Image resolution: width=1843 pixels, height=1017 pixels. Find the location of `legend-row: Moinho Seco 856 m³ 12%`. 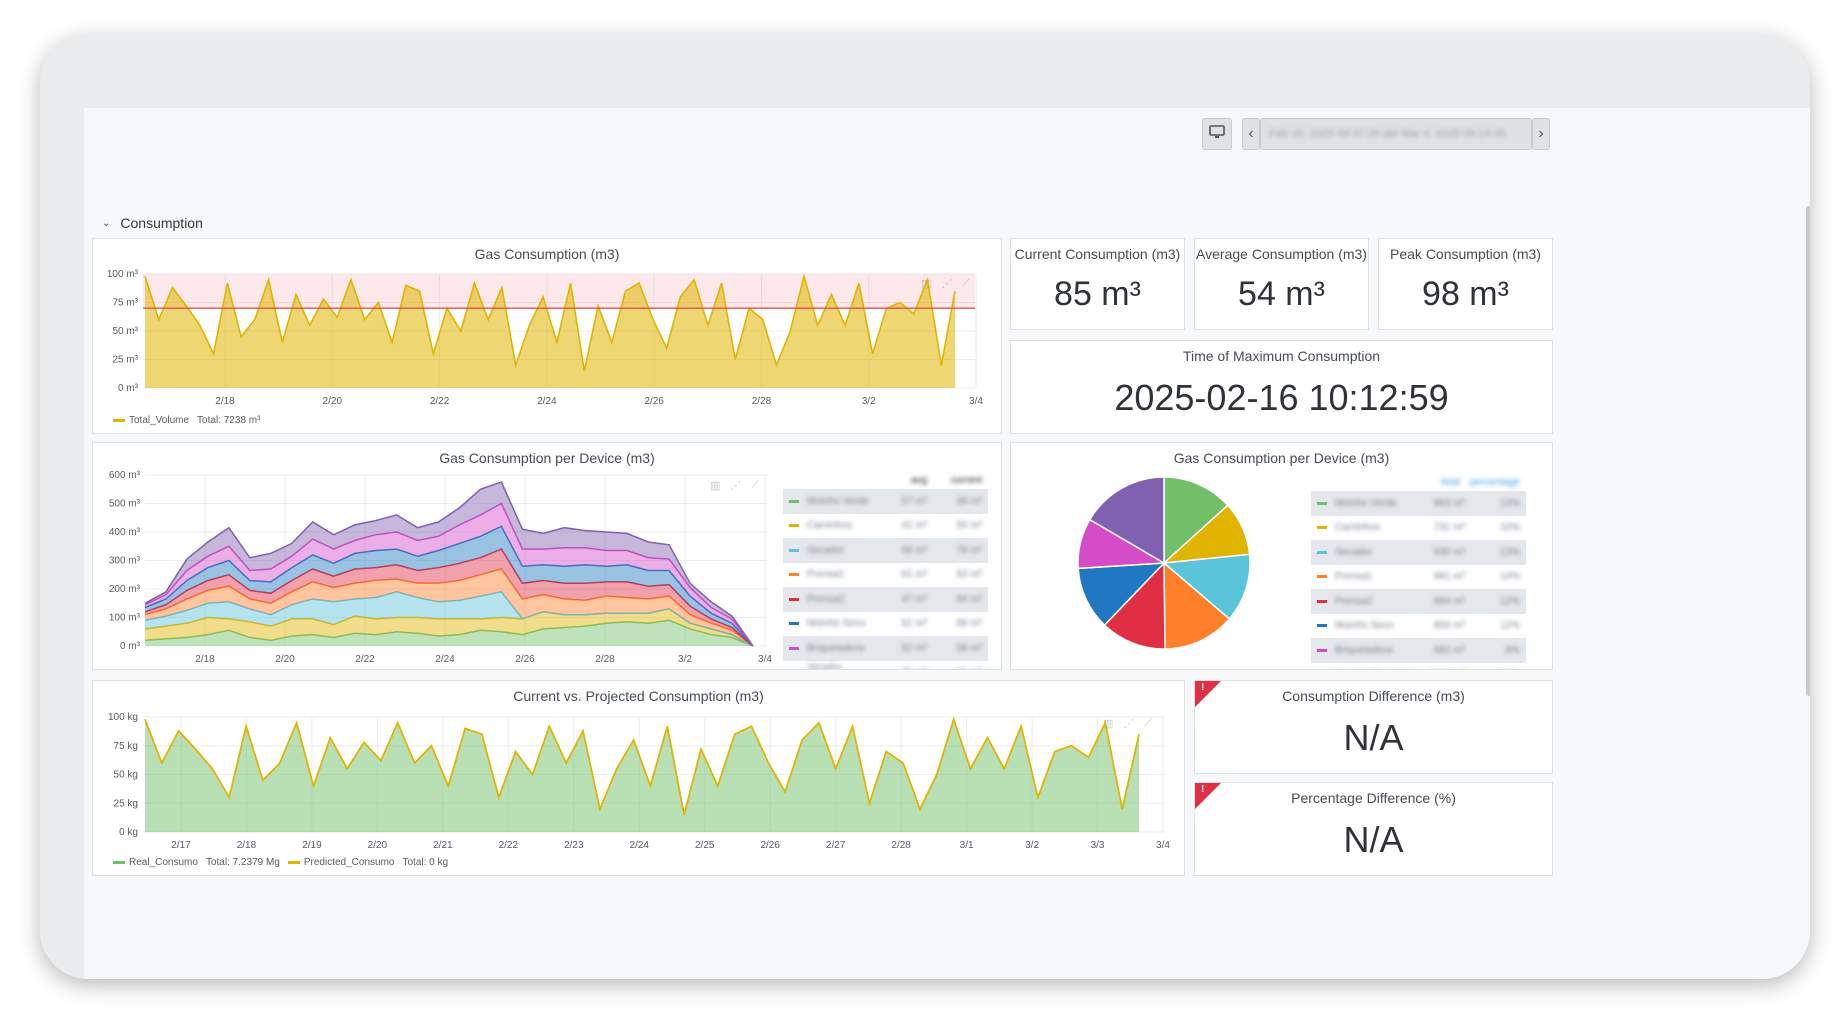

legend-row: Moinho Seco 856 m³ 12% is located at coordinates (1418, 626).